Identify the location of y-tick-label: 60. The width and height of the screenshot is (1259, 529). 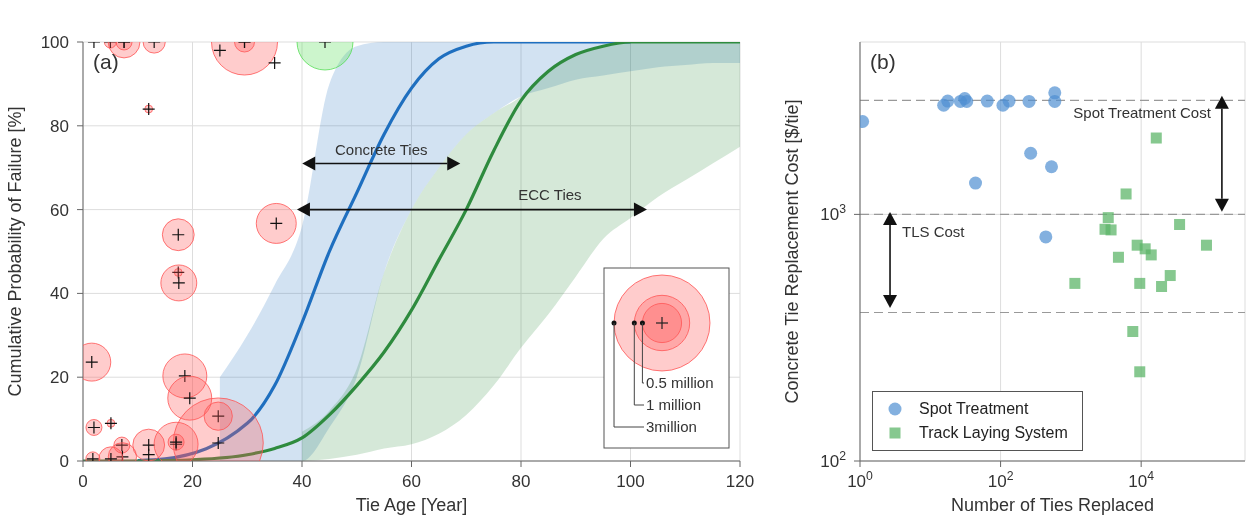
(59, 210).